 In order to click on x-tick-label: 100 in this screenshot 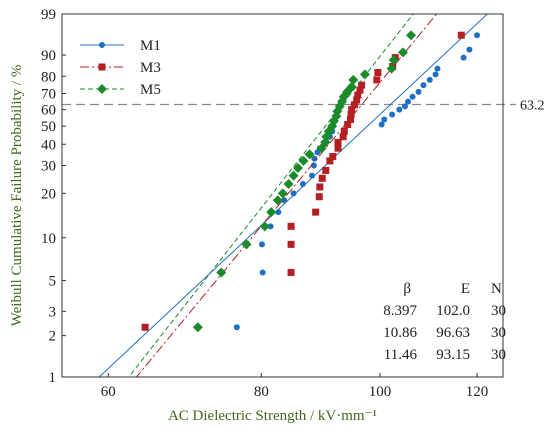, I will do `click(380, 392)`.